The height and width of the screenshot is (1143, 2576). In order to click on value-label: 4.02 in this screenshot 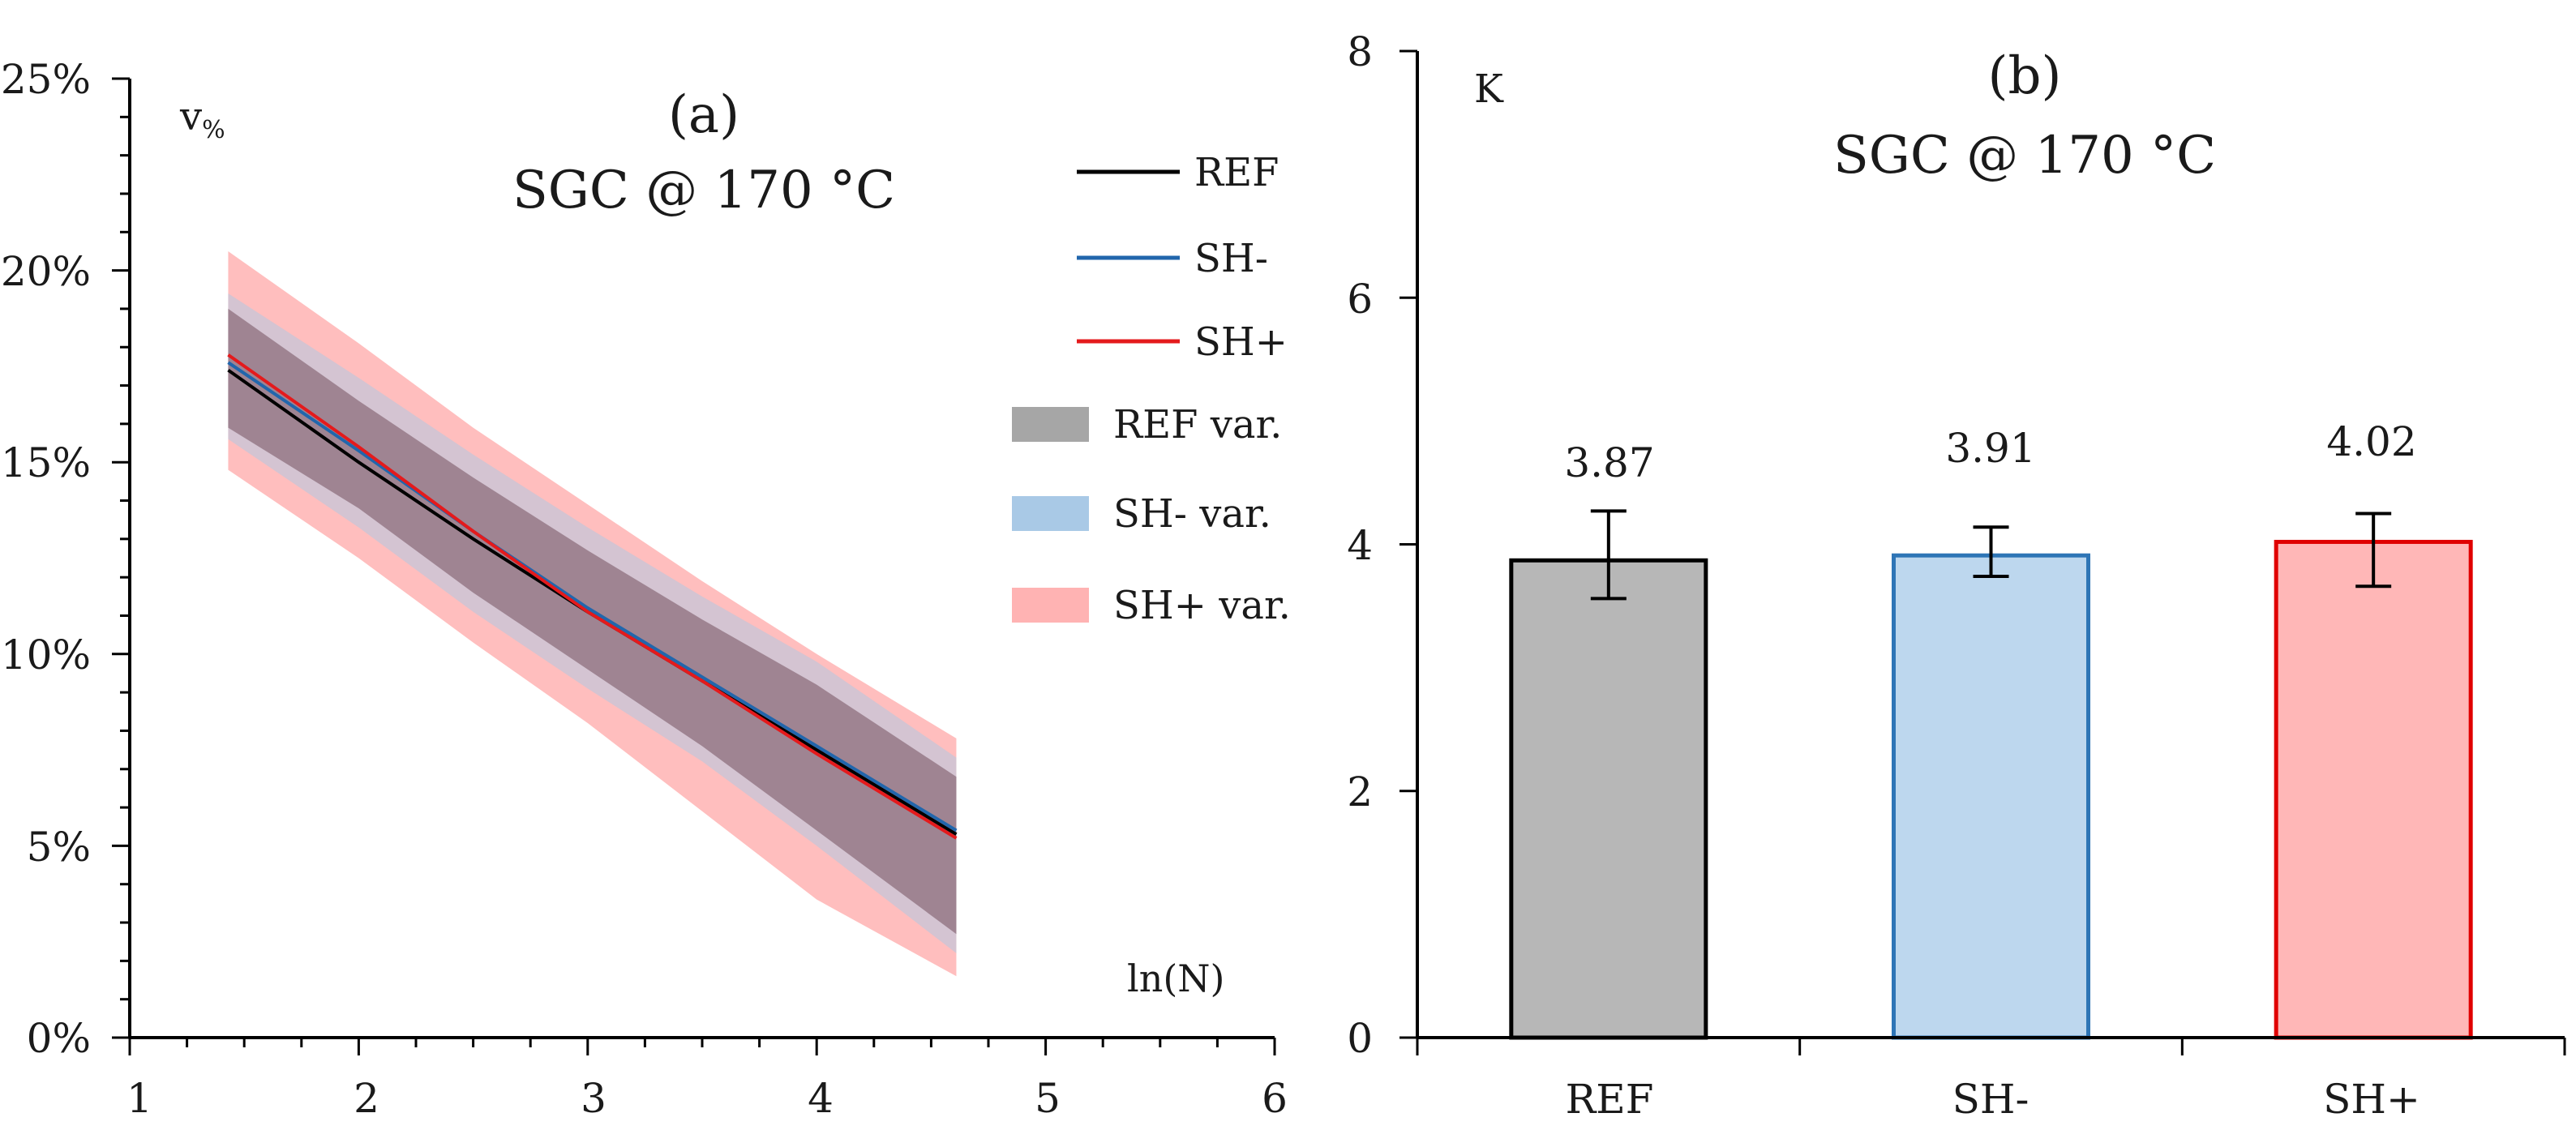, I will do `click(2371, 441)`.